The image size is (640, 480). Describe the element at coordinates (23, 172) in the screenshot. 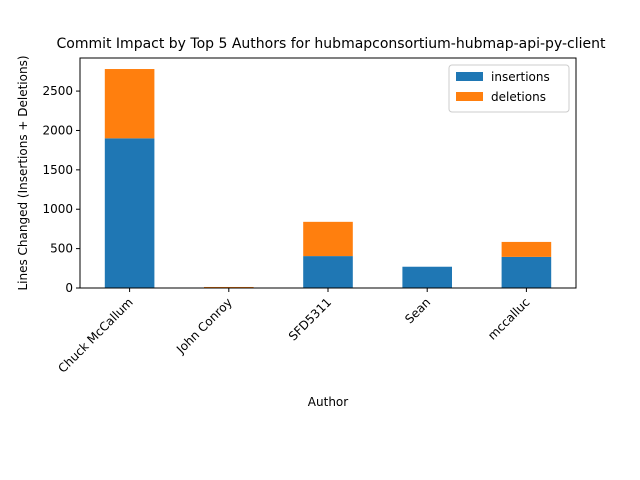

I see `y-axis-label: Lines Changed (Insertions + Deletions)` at that location.